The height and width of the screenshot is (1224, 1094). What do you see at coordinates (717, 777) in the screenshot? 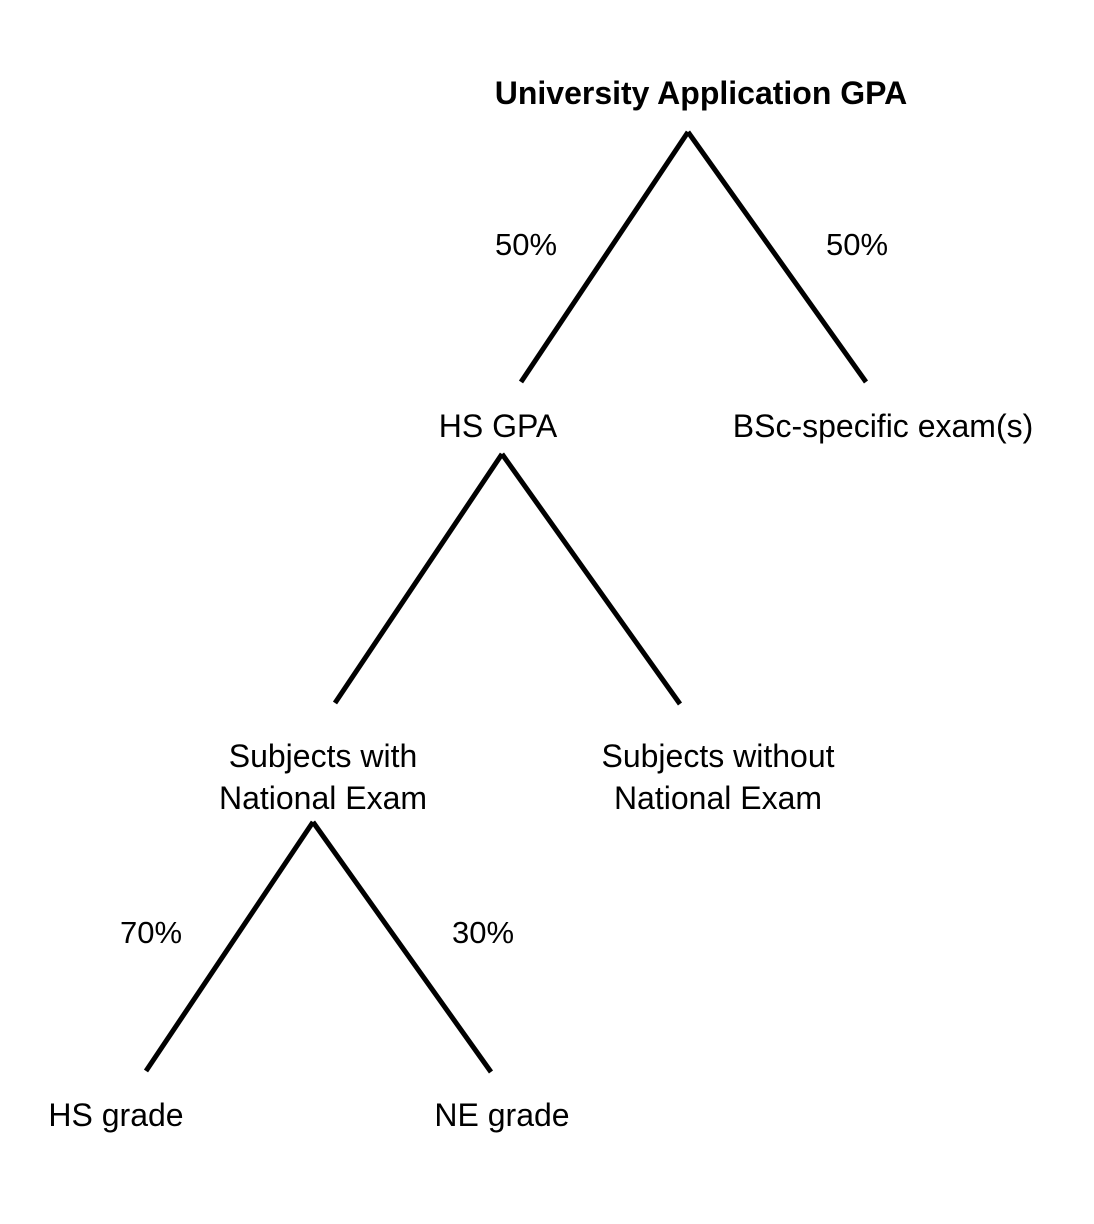
I see `node-subjects-without-ne-label: Subjects without National Exam` at bounding box center [717, 777].